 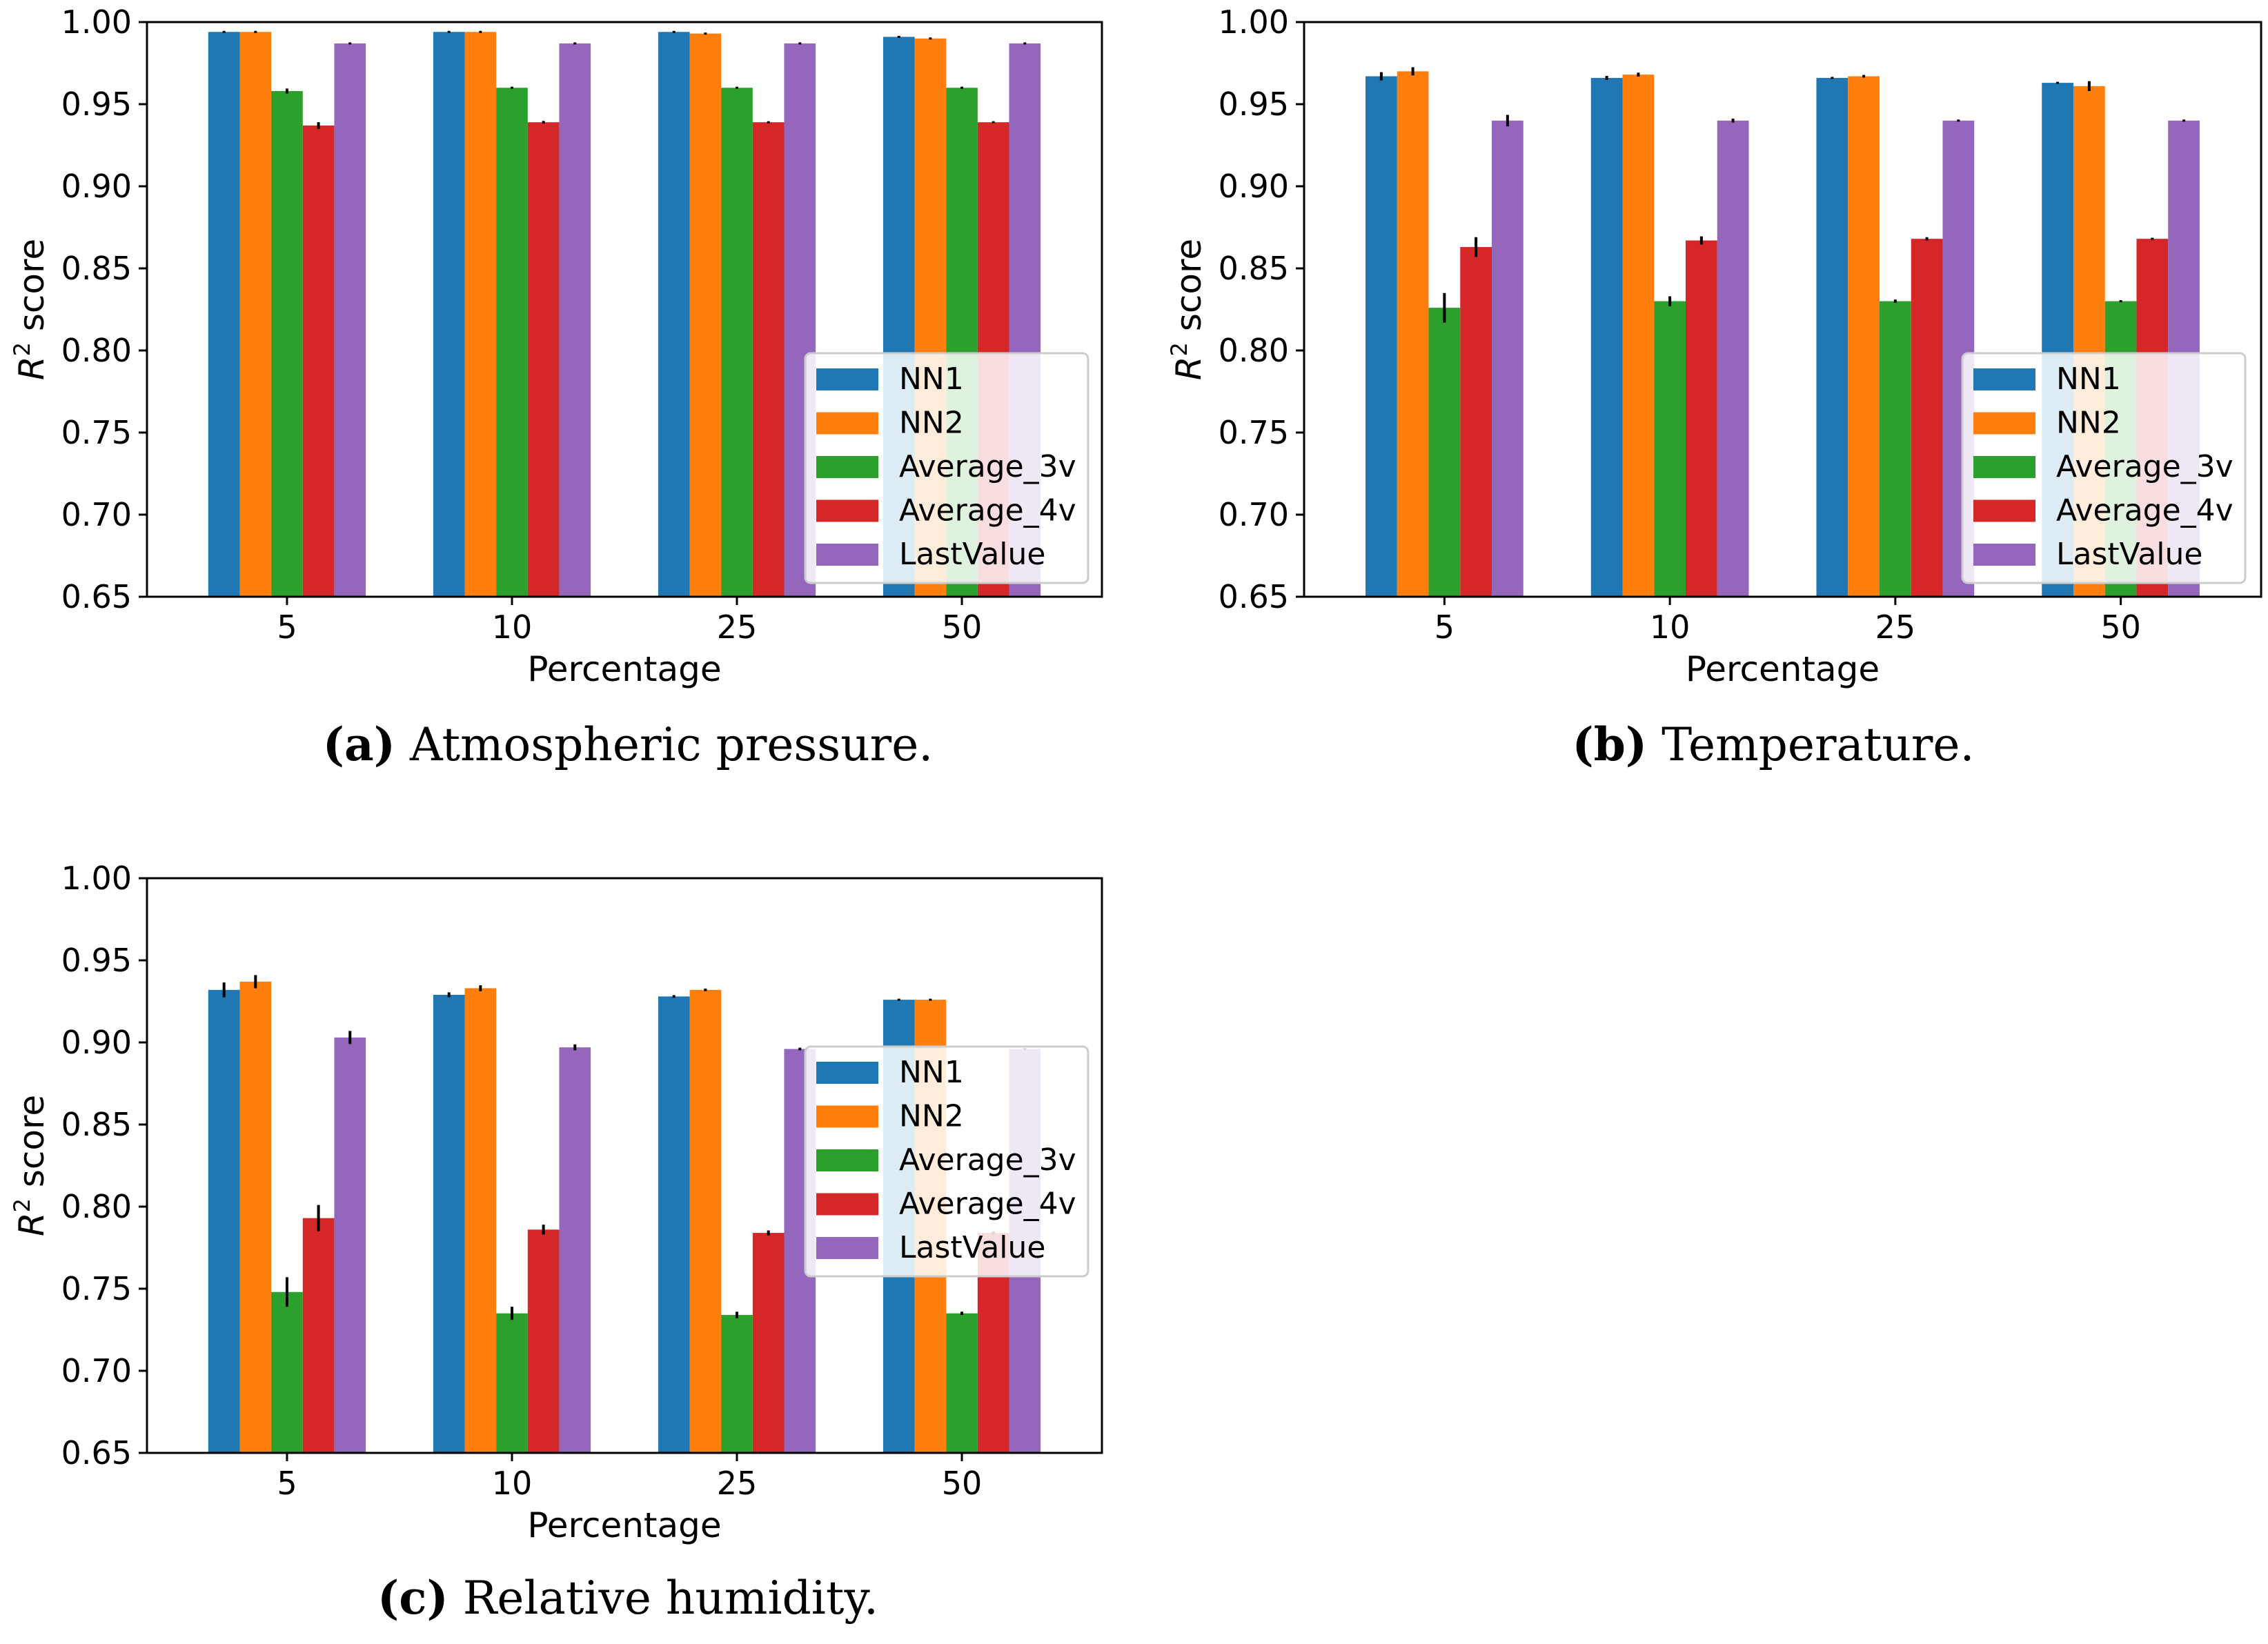 What do you see at coordinates (987, 1160) in the screenshot?
I see `legend-label: Average_3v` at bounding box center [987, 1160].